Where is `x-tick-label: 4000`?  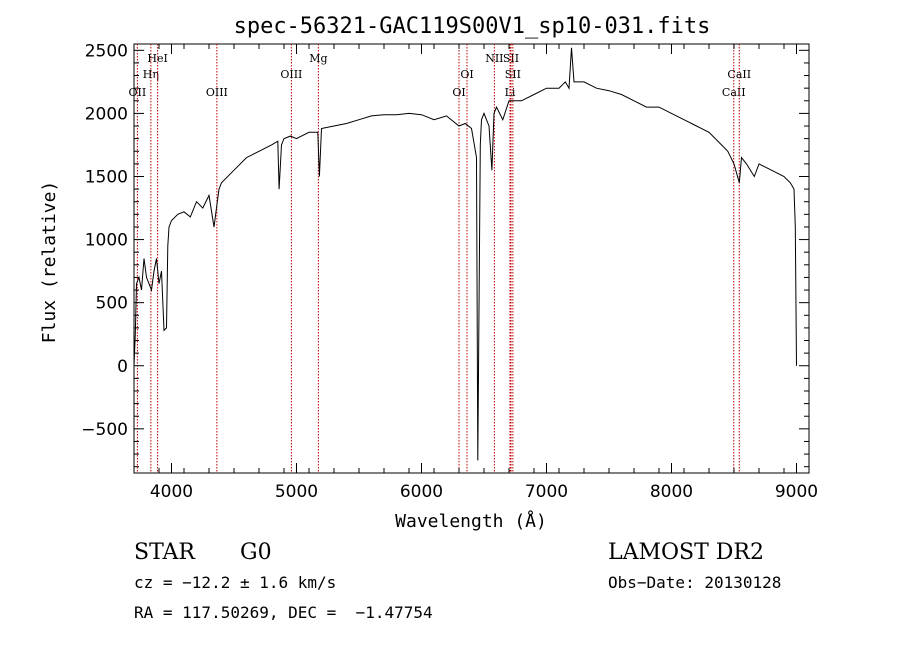
x-tick-label: 4000 is located at coordinates (171, 492).